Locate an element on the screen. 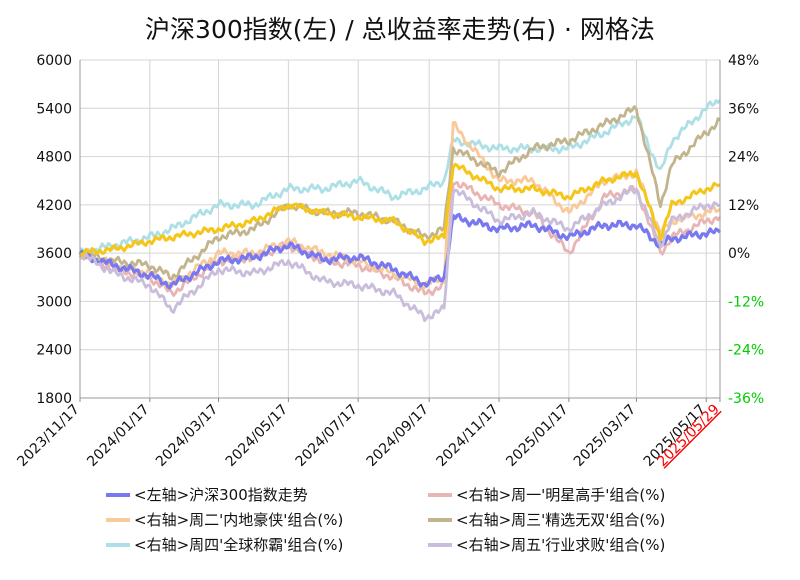 The image size is (800, 580). right-axis-tick: -12% is located at coordinates (746, 302).